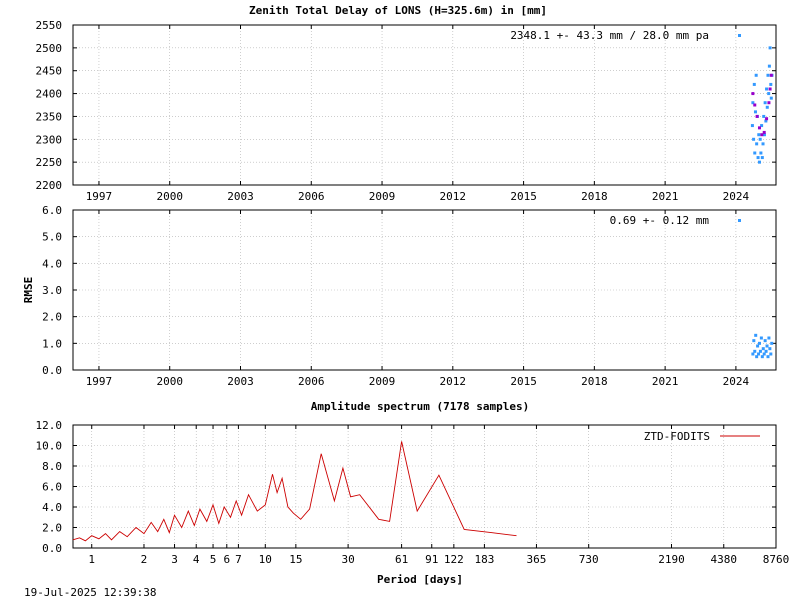 The width and height of the screenshot is (800, 600). Describe the element at coordinates (213, 559) in the screenshot. I see `x-tick-label: 5` at that location.